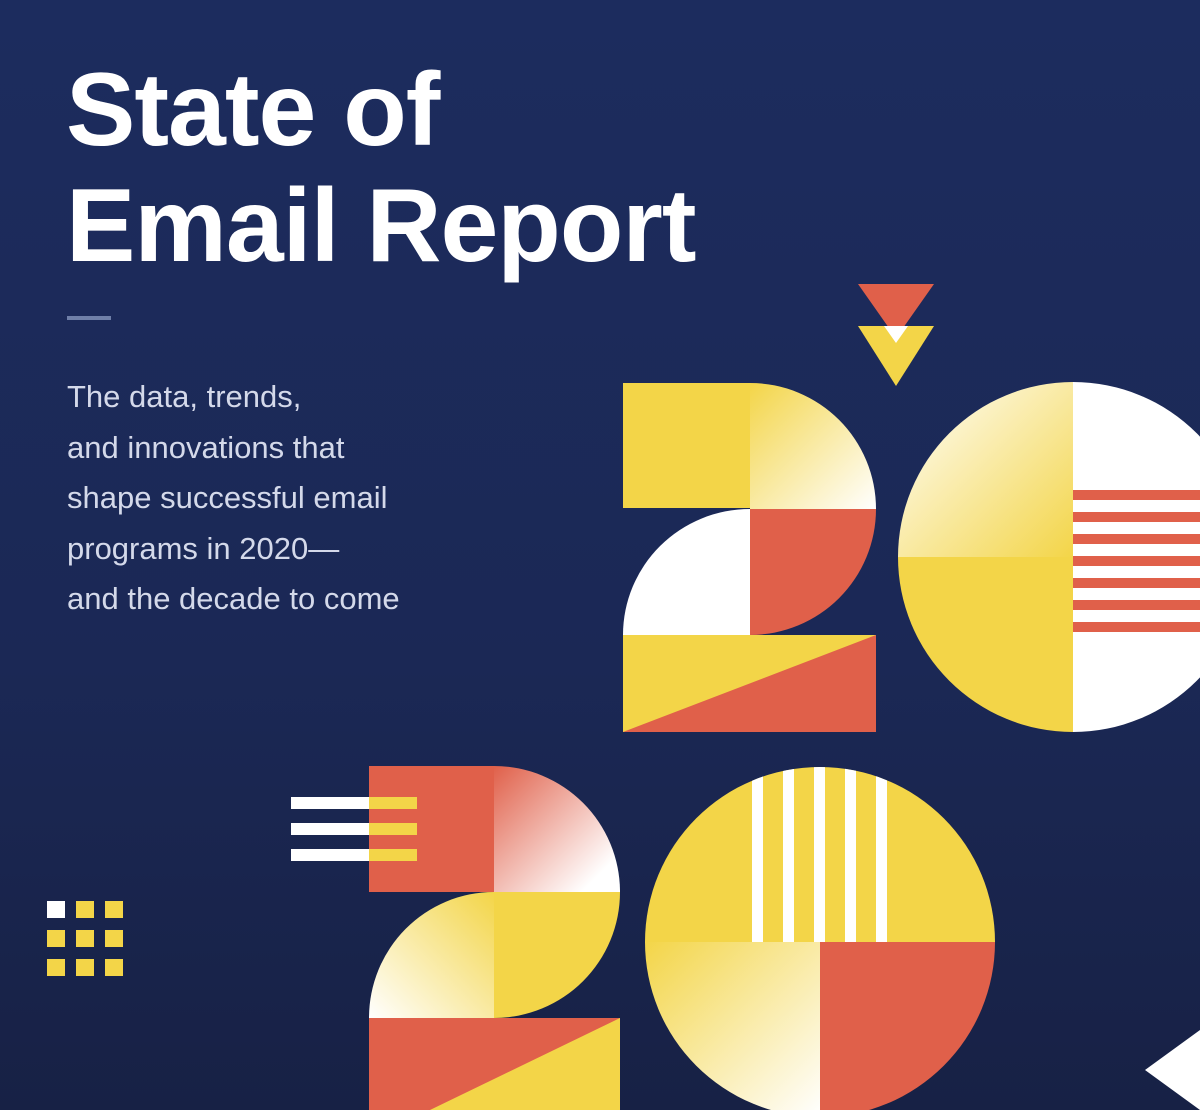 The width and height of the screenshot is (1200, 1110). I want to click on subtitle-line-4: programs in 2020—, so click(203, 548).